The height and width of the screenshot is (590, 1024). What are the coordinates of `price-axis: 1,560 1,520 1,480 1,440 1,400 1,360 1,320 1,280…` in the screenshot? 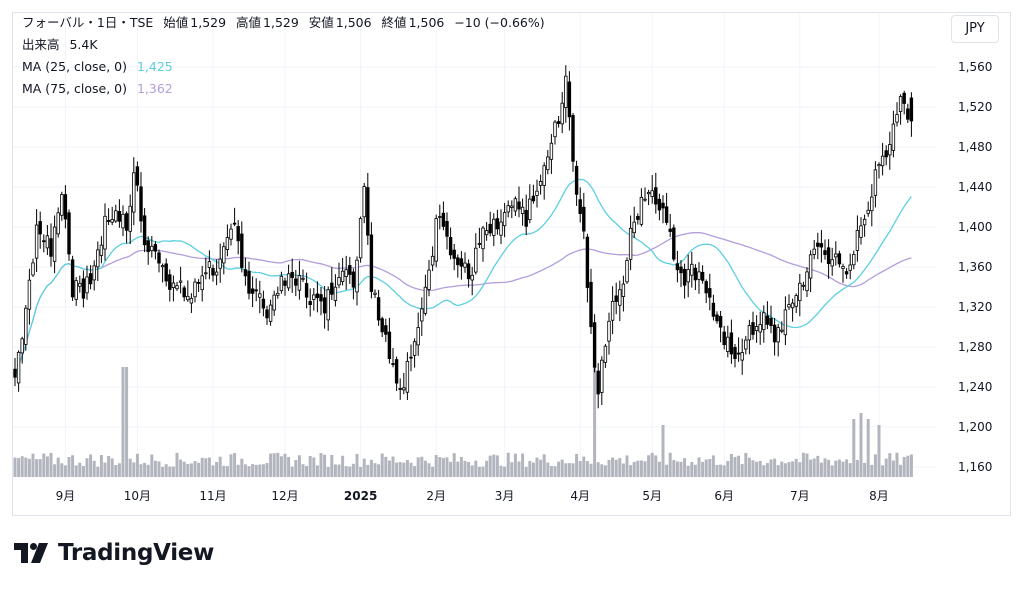 It's located at (975, 267).